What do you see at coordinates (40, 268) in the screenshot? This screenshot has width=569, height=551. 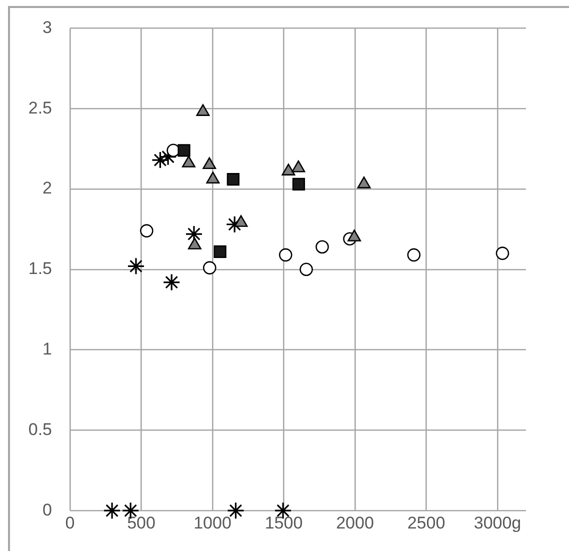 I see `y-tick-label: 1.5` at bounding box center [40, 268].